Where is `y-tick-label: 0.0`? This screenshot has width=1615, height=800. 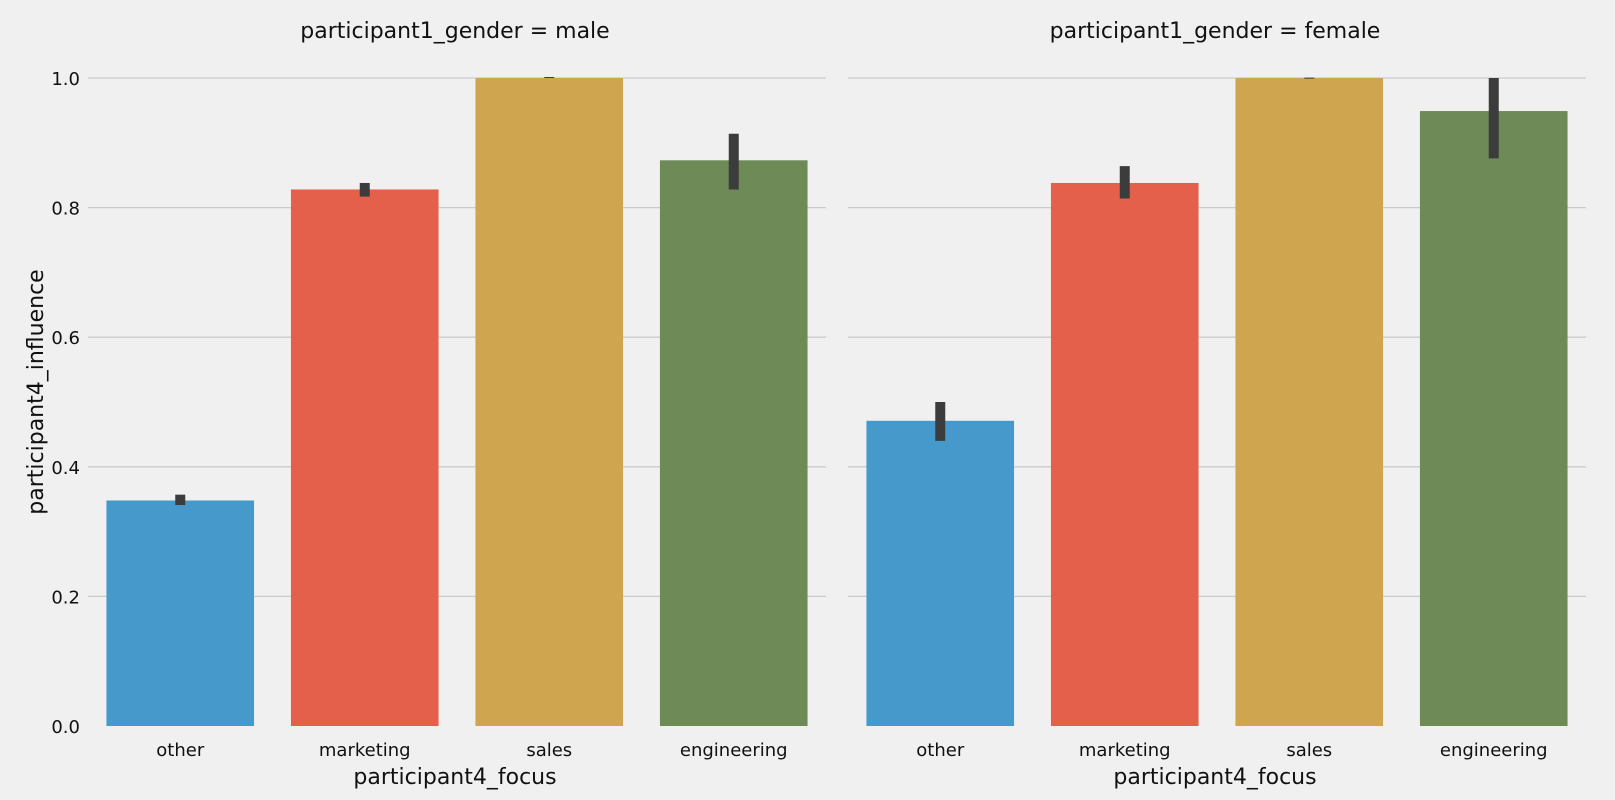
y-tick-label: 0.0 is located at coordinates (65, 727).